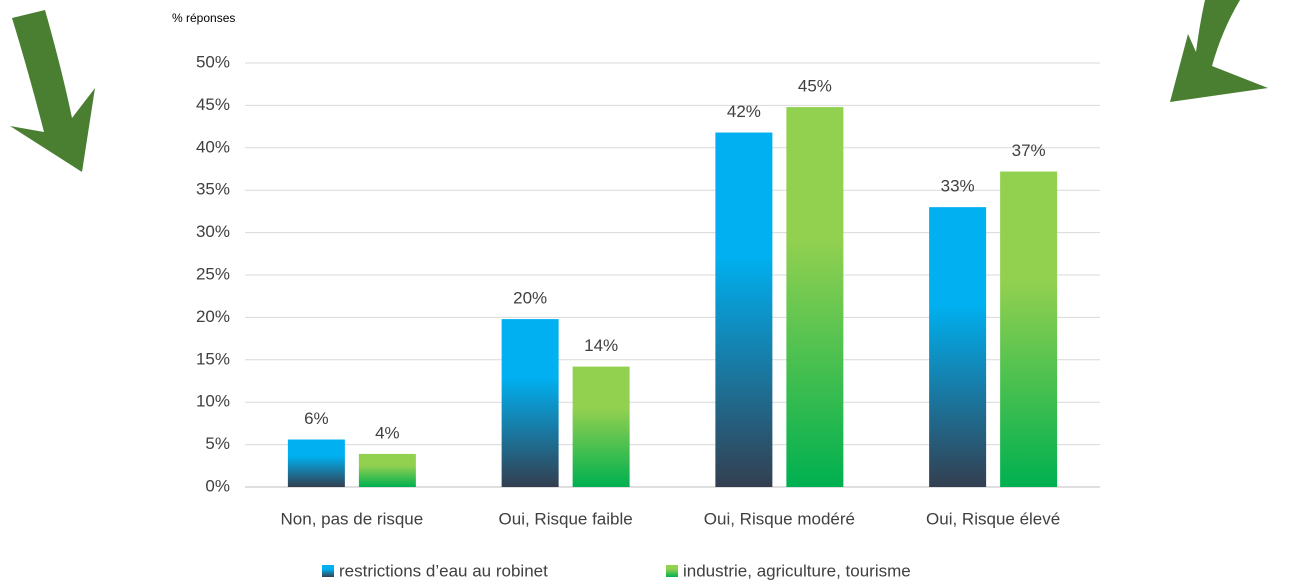  I want to click on y-tick-label: 25%, so click(213, 273).